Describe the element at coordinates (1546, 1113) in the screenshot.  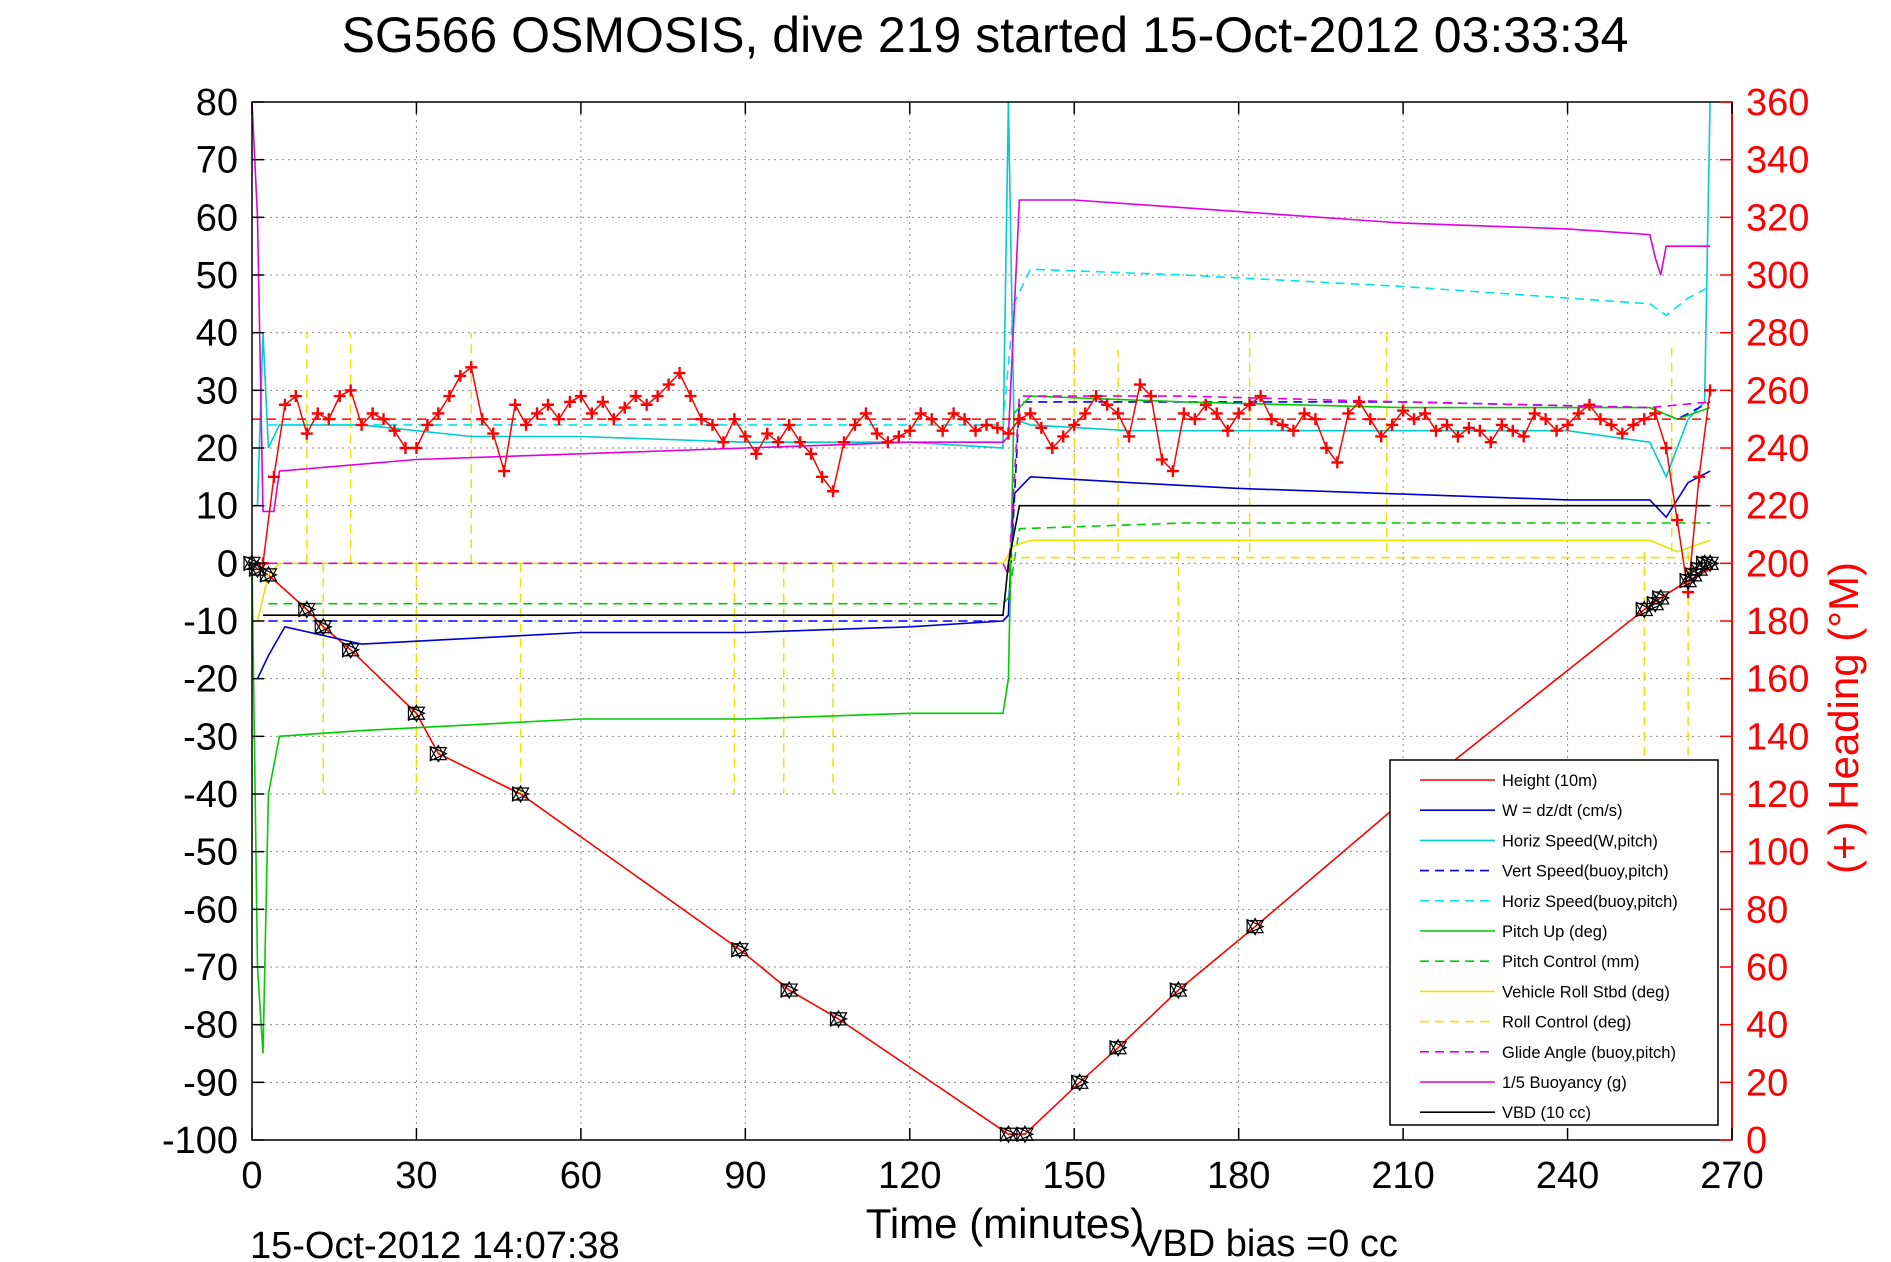
I see `legend-label: VBD (10 cc)` at that location.